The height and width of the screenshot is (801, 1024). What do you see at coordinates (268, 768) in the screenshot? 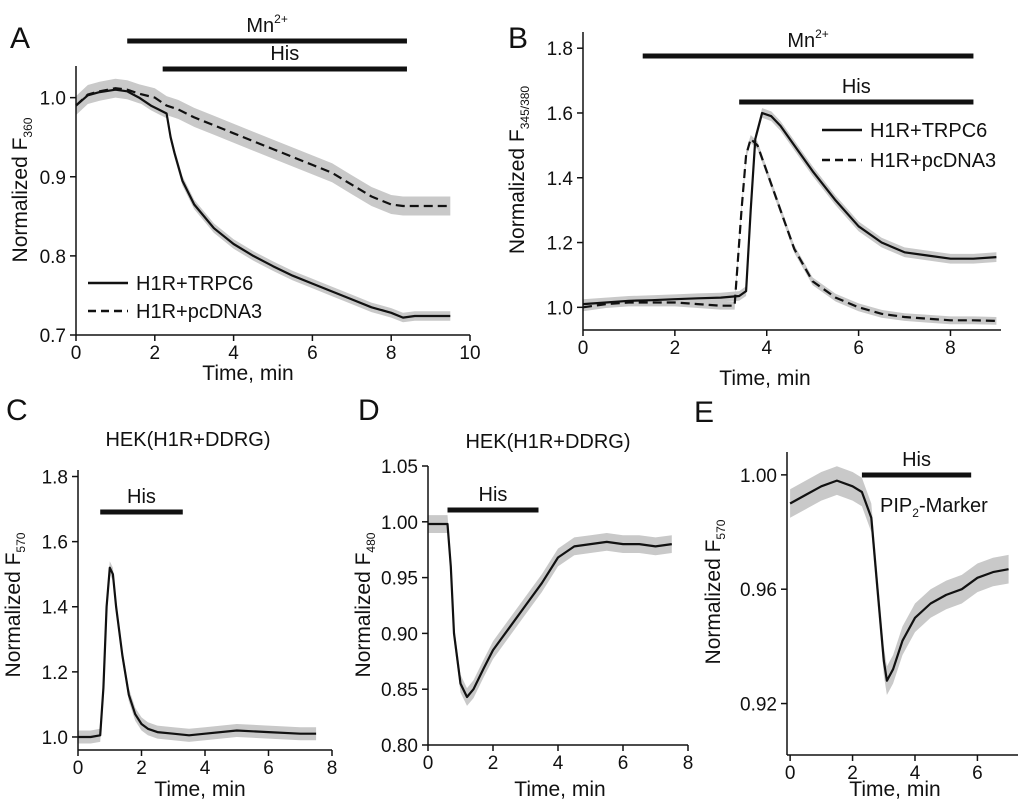
I see `panel-c-x-tick-label: 6` at bounding box center [268, 768].